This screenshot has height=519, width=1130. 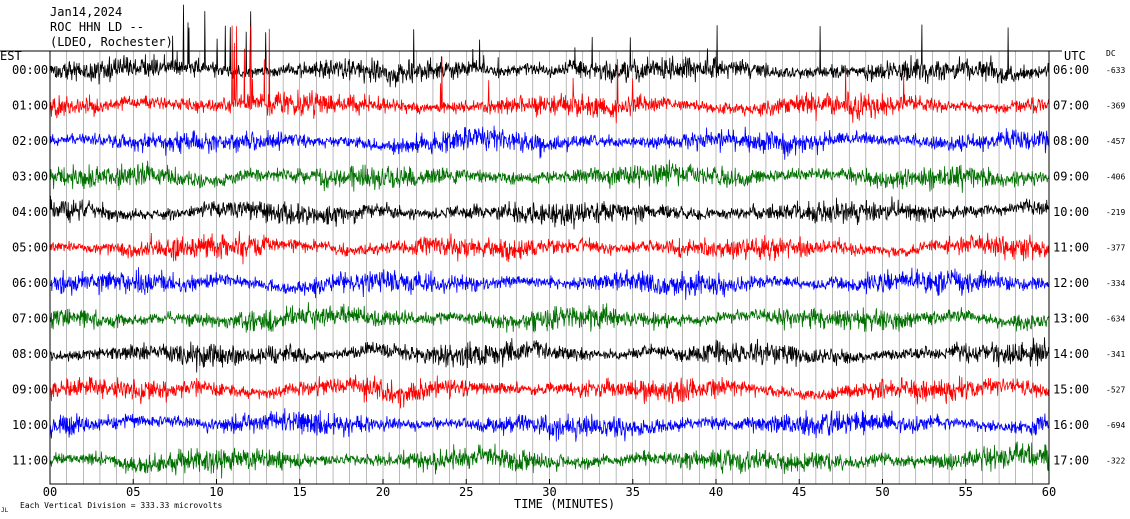 What do you see at coordinates (716, 492) in the screenshot?
I see `x-tick-label: 40` at bounding box center [716, 492].